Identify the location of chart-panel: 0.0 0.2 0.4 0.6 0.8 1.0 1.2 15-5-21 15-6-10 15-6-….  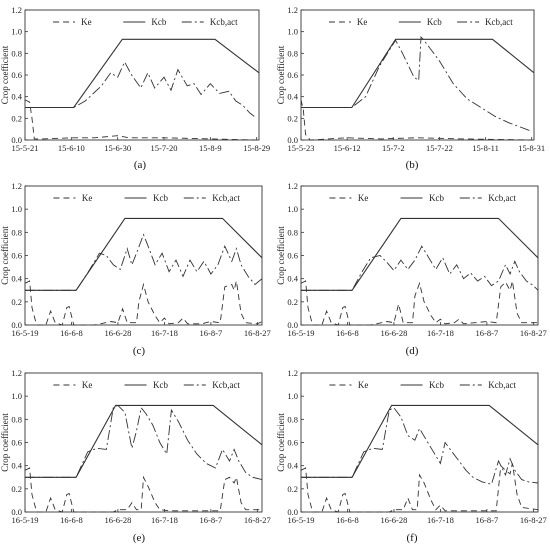
(135, 88).